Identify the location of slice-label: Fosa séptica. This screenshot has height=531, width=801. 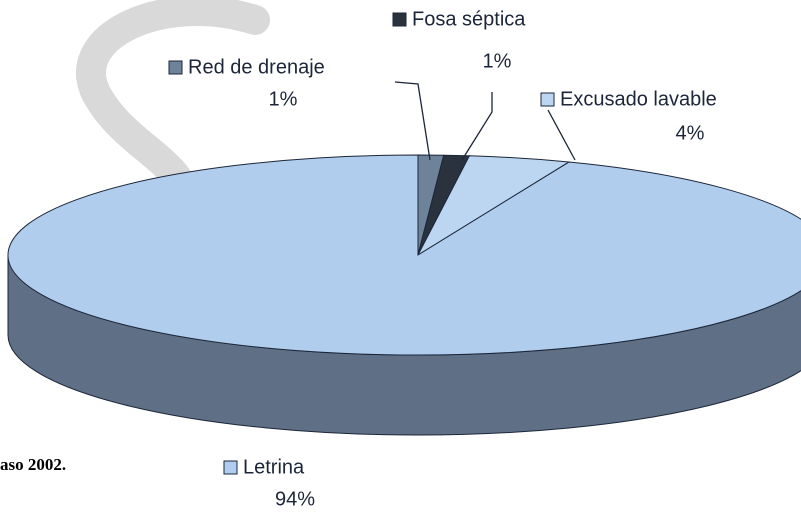
(469, 19).